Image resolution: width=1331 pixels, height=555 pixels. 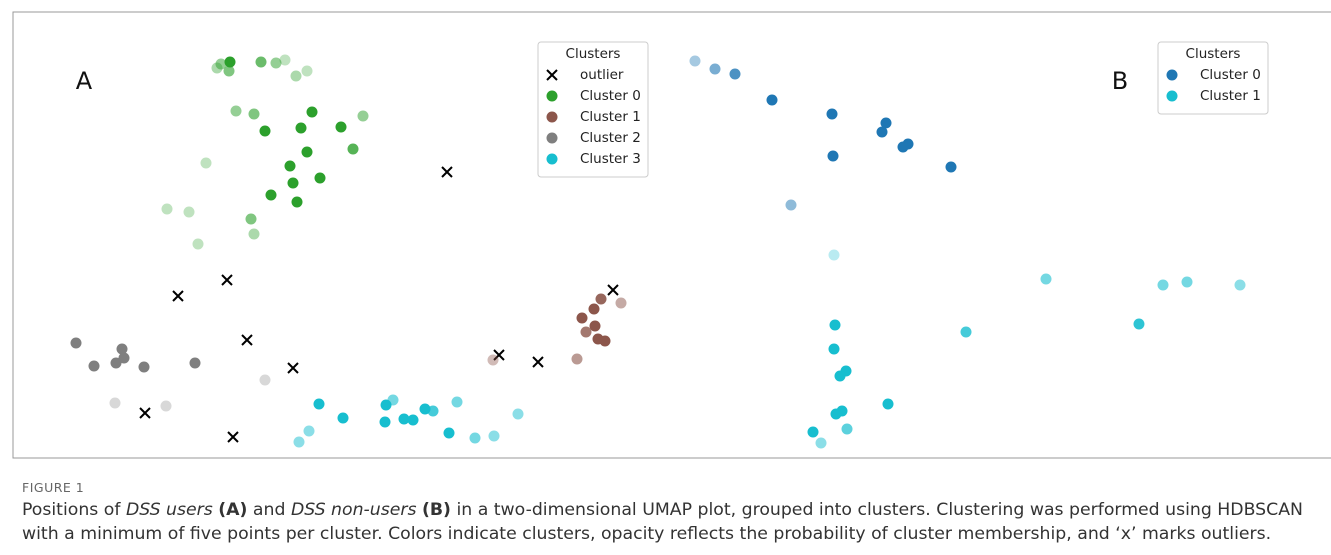 What do you see at coordinates (602, 75) in the screenshot?
I see `legend-label: outlier` at bounding box center [602, 75].